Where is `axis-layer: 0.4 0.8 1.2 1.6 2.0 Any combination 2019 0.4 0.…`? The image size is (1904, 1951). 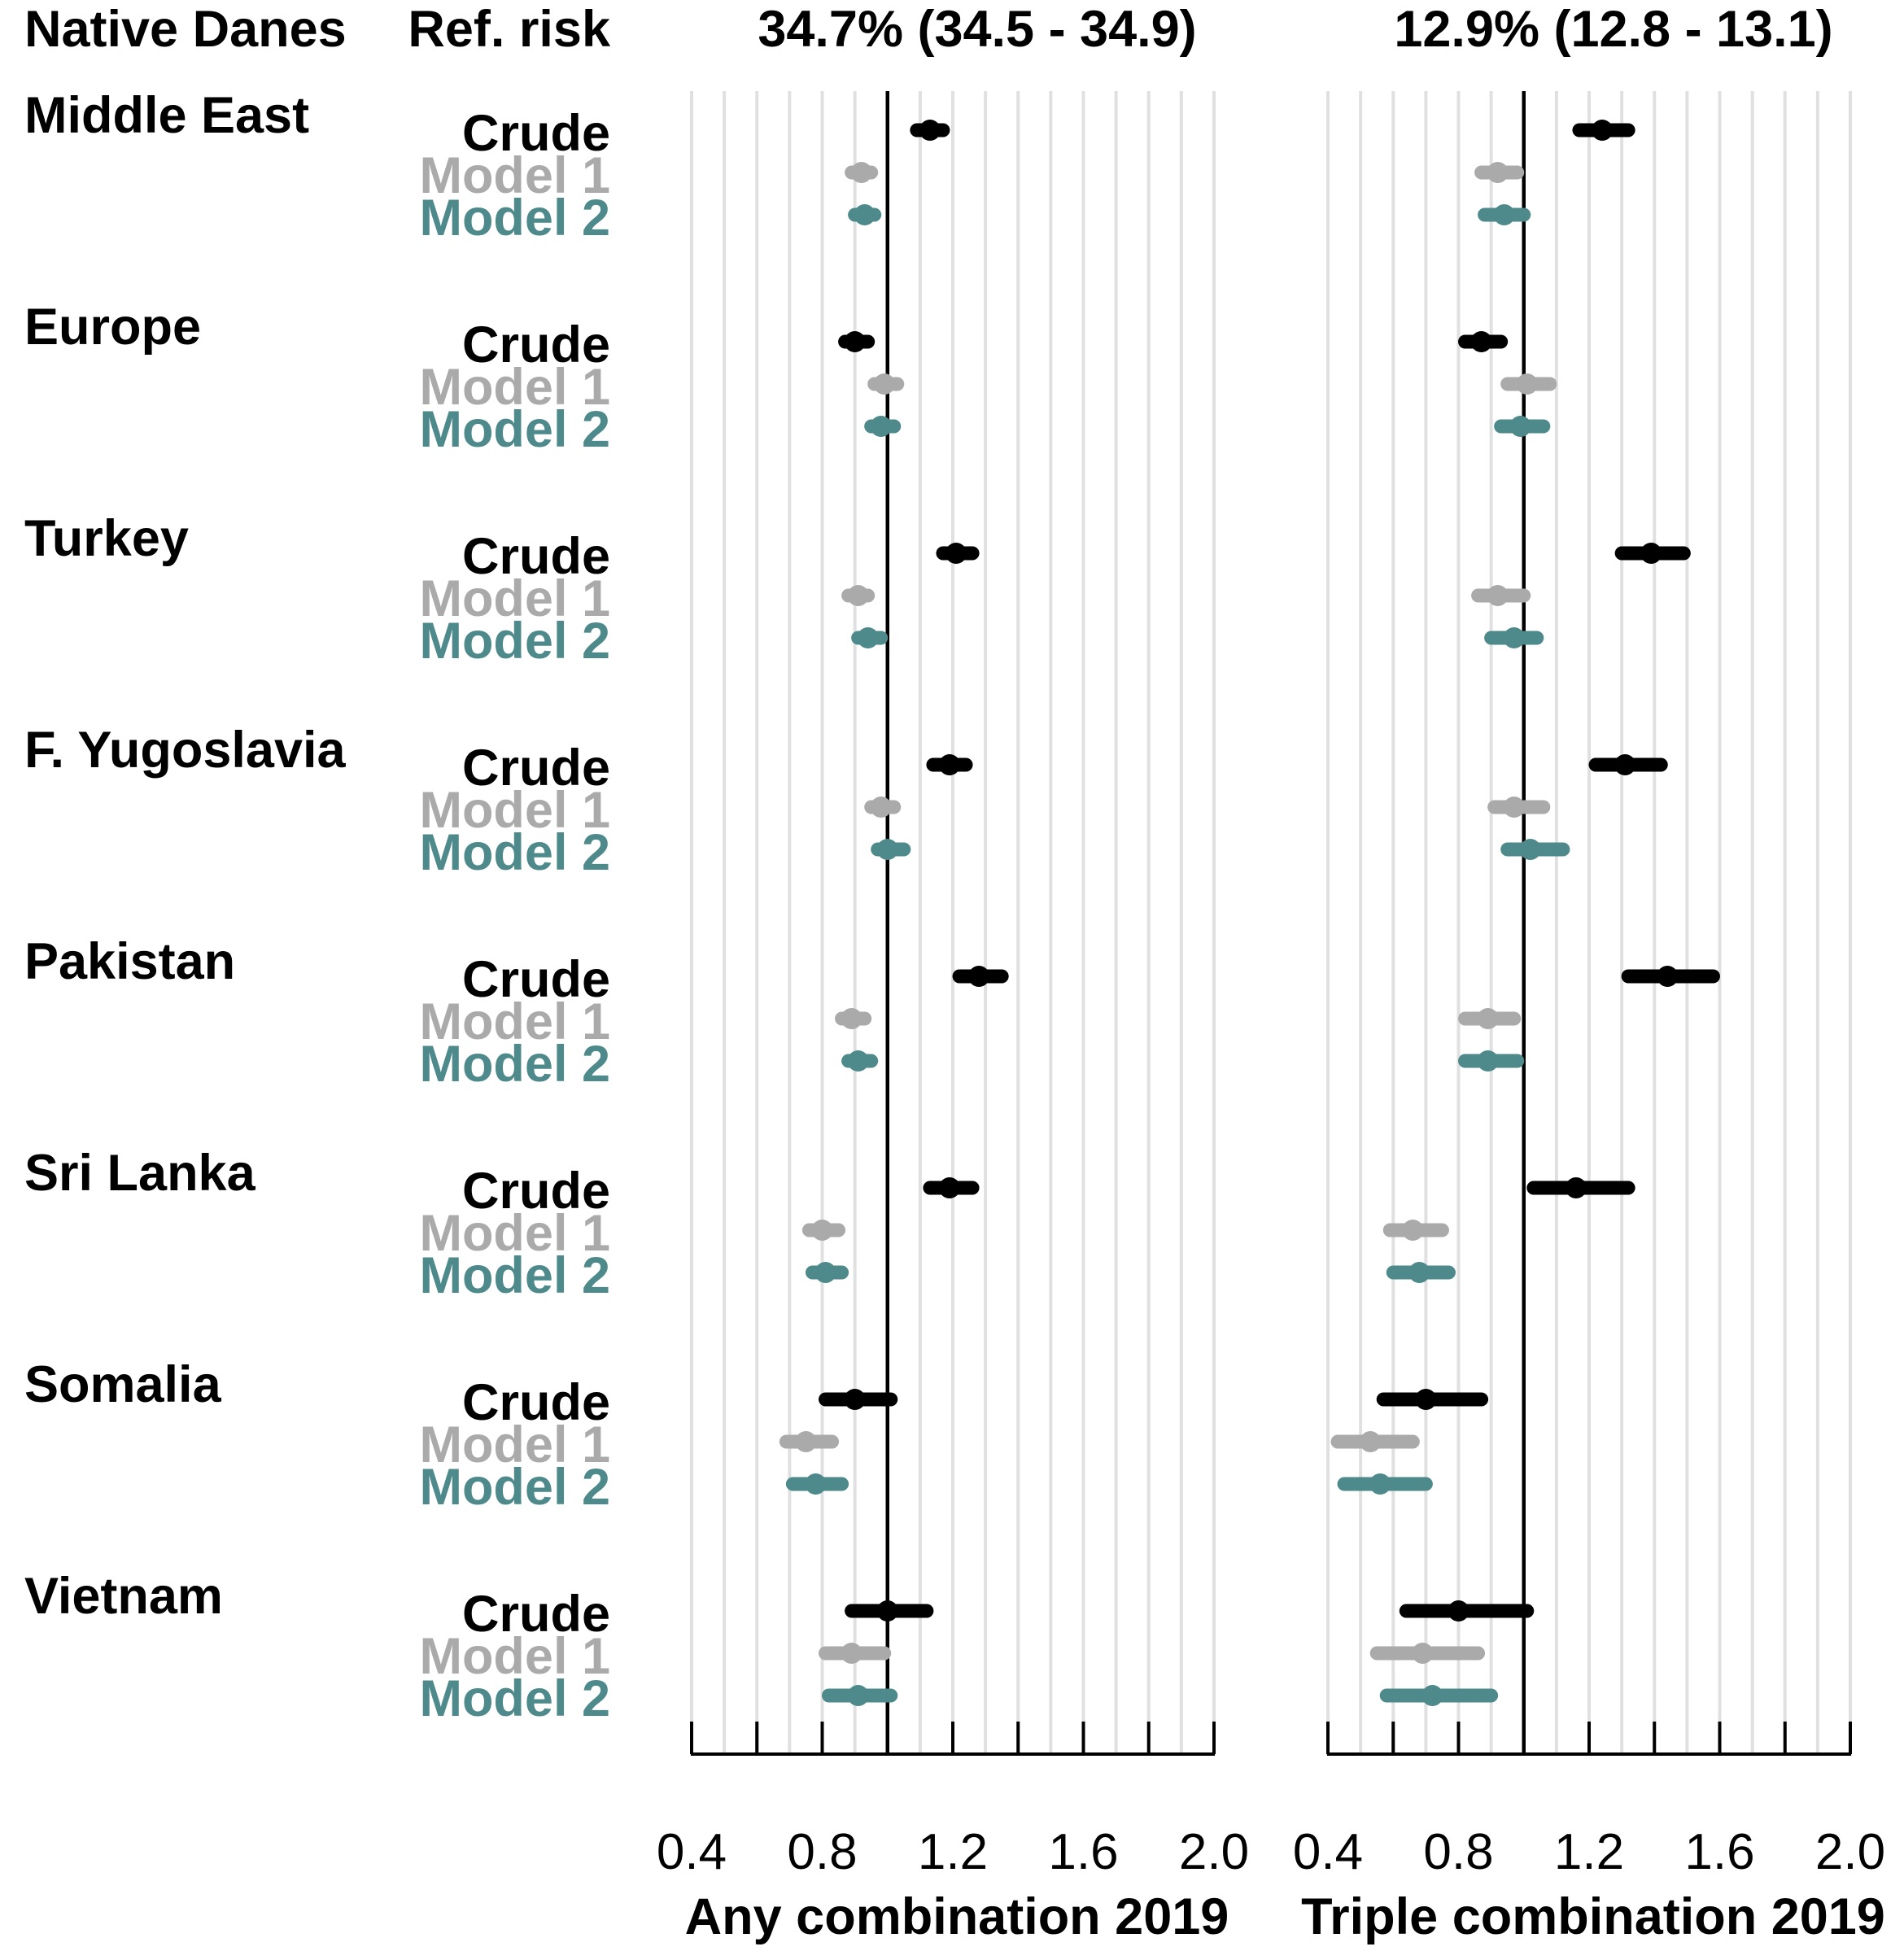 axis-layer: 0.4 0.8 1.2 1.6 2.0 Any combination 2019 0.4 0.… is located at coordinates (1271, 1833).